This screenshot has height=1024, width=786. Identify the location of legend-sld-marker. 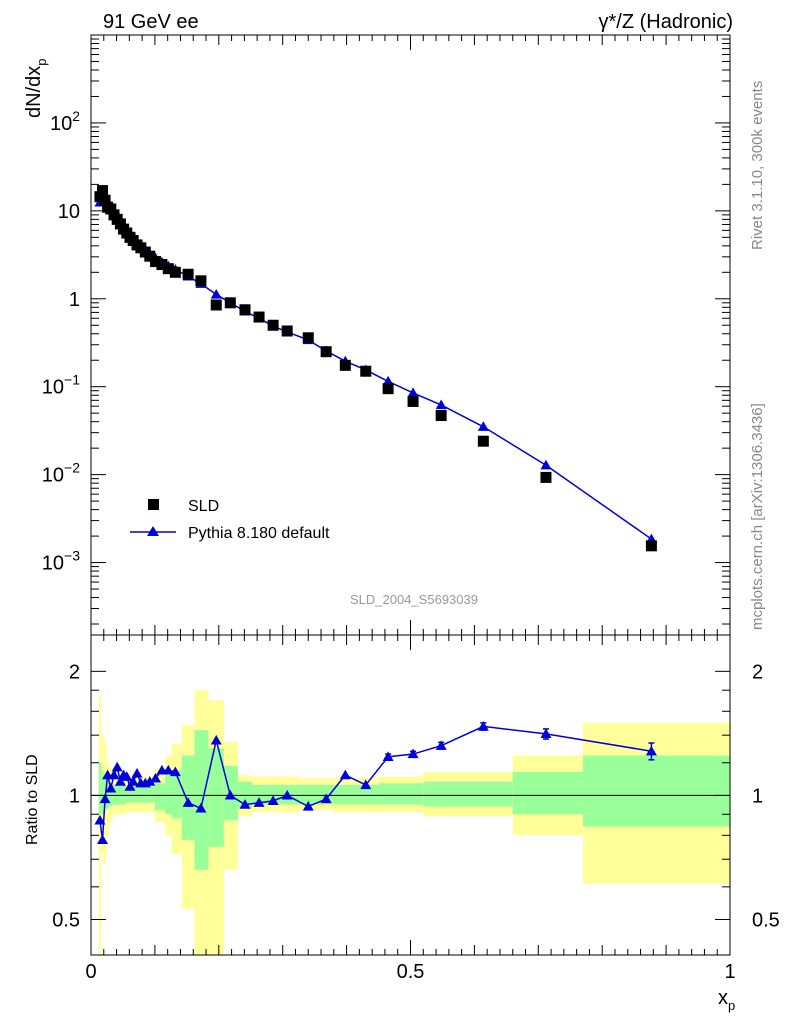
(153, 504).